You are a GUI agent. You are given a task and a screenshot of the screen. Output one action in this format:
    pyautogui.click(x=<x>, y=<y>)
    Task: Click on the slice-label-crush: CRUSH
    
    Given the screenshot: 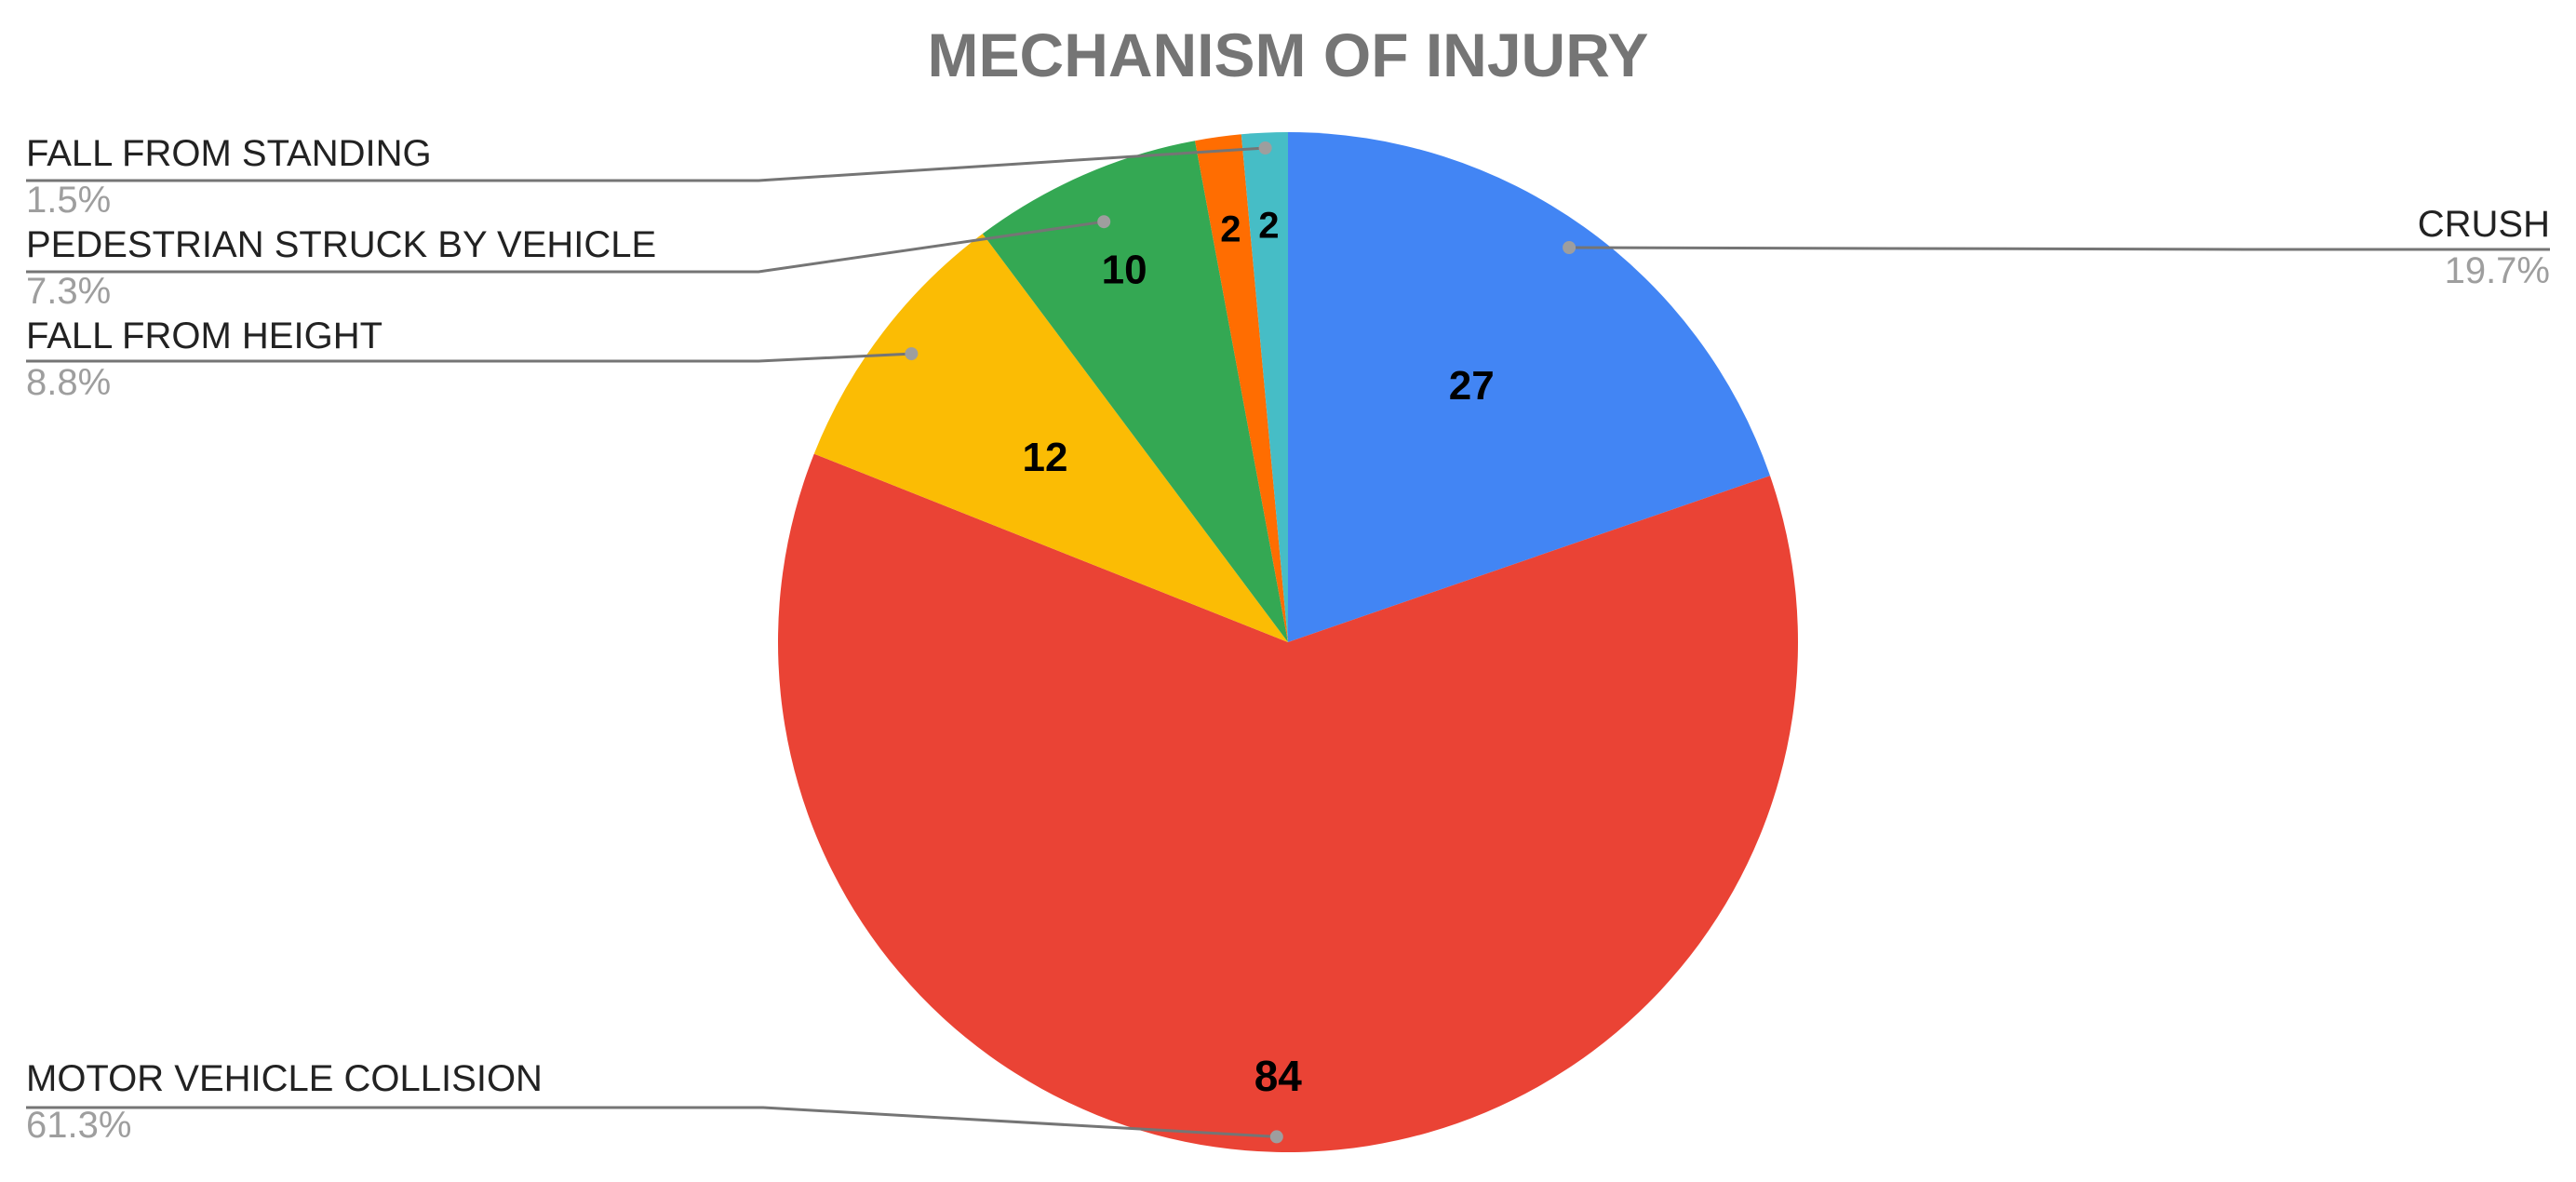 What is the action you would take?
    pyautogui.click(x=2484, y=224)
    